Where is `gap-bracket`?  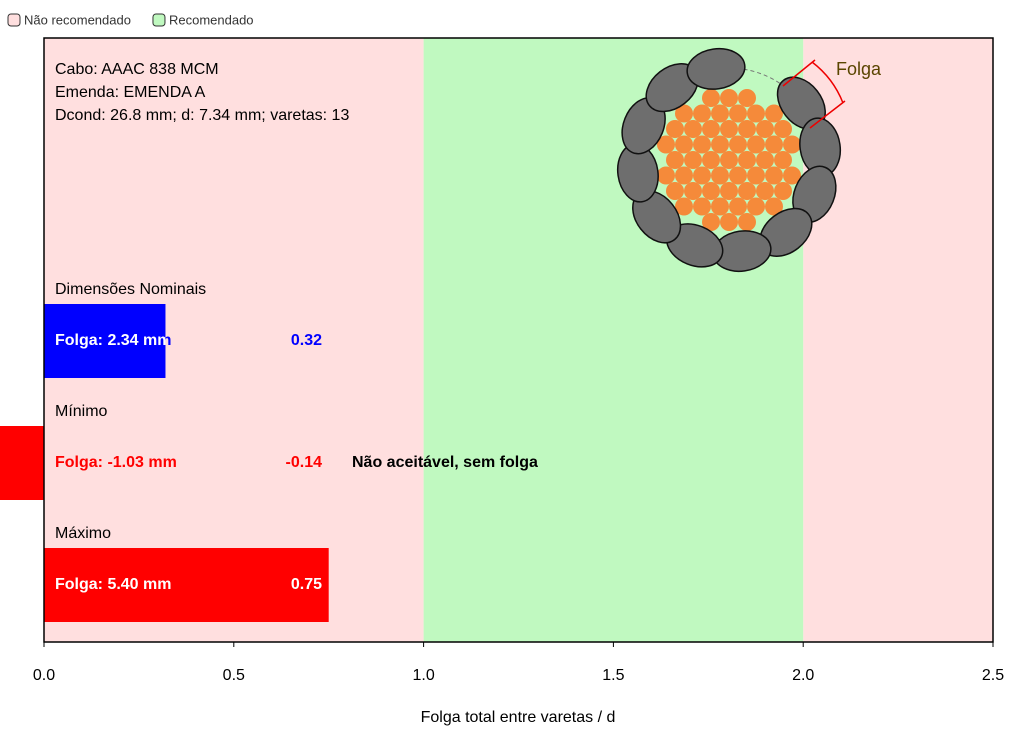 gap-bracket is located at coordinates (814, 94).